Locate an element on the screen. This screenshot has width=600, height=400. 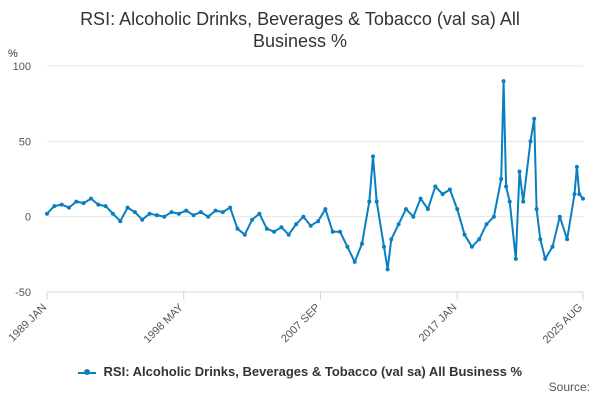
x-tick-label: 2007 SEP is located at coordinates (301, 324).